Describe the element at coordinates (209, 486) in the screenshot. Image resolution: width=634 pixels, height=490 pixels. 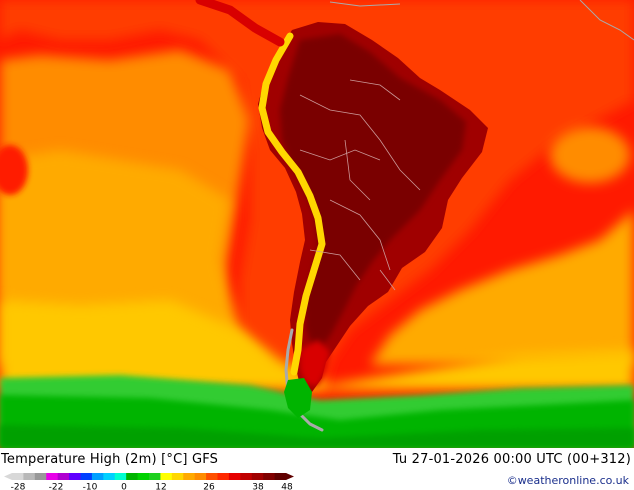
I see `scale-label: 26` at that location.